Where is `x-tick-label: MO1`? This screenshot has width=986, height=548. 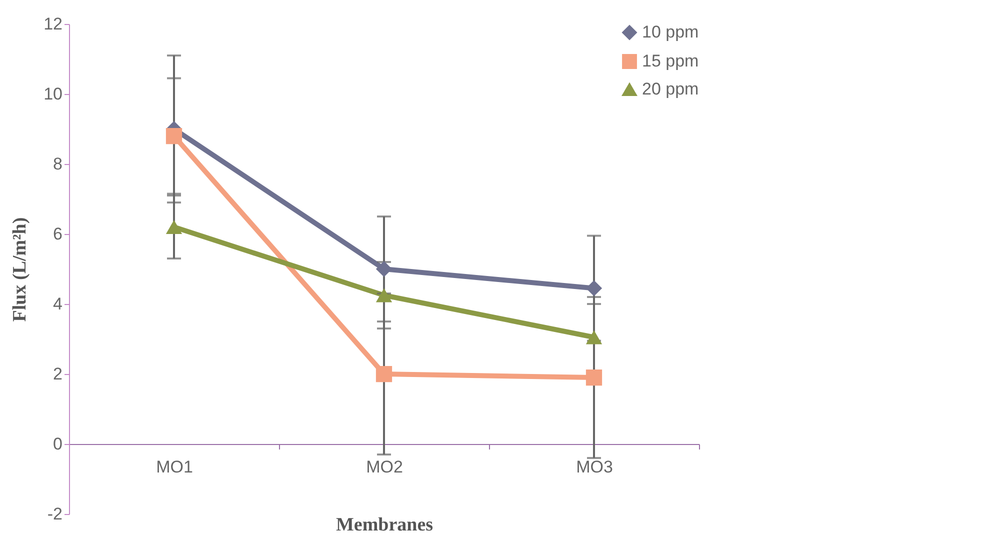
x-tick-label: MO1 is located at coordinates (174, 467).